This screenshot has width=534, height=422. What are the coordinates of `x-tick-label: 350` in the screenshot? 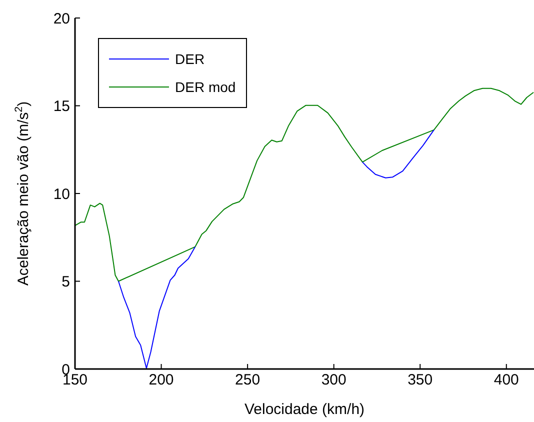 It's located at (420, 380).